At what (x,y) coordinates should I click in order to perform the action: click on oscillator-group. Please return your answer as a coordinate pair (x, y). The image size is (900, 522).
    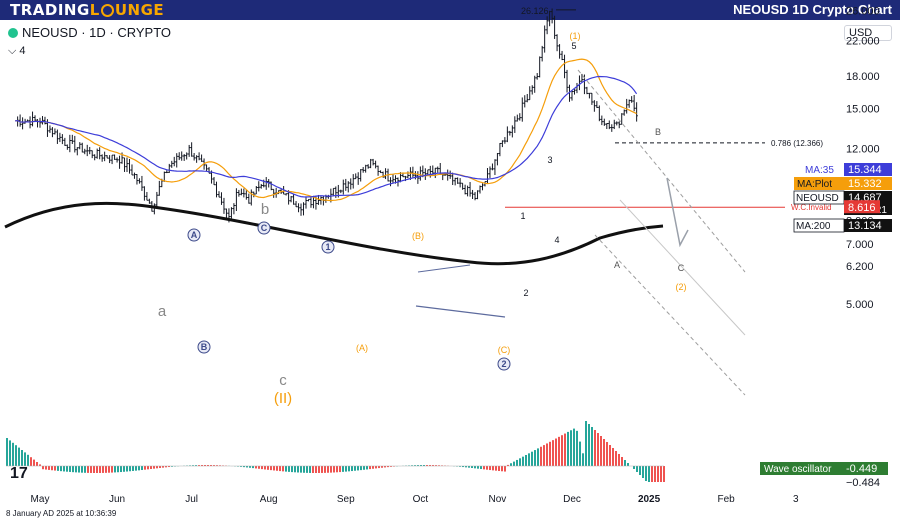
    Looking at the image, I should click on (335, 451).